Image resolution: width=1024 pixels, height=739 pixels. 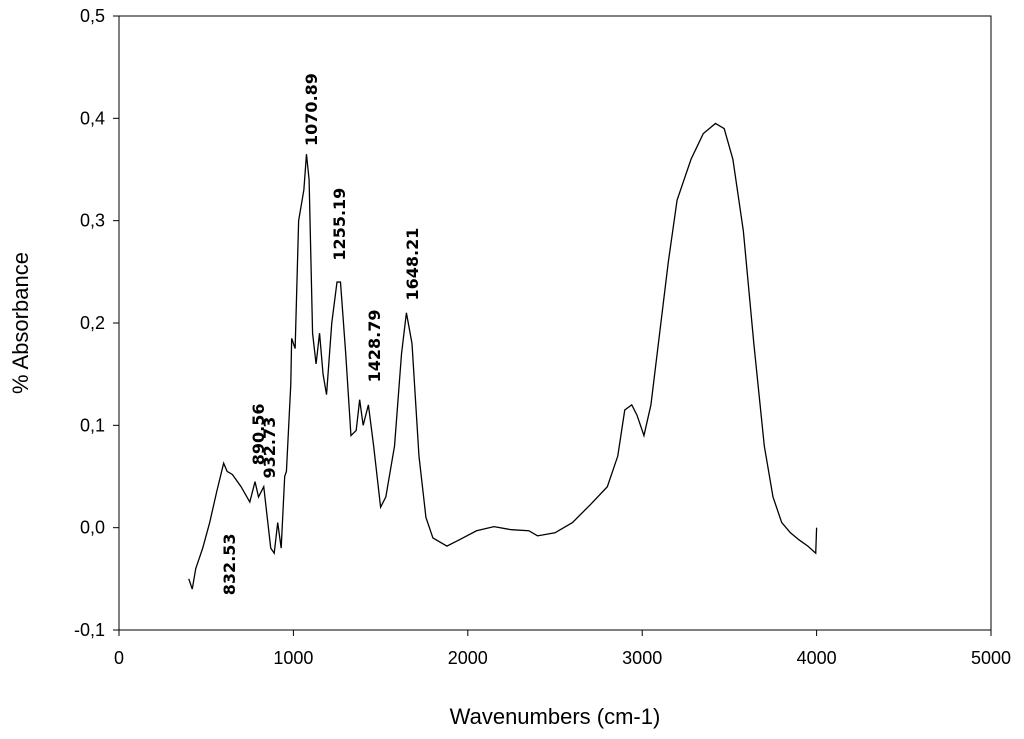 I want to click on peak-label: 1648.21, so click(x=412, y=264).